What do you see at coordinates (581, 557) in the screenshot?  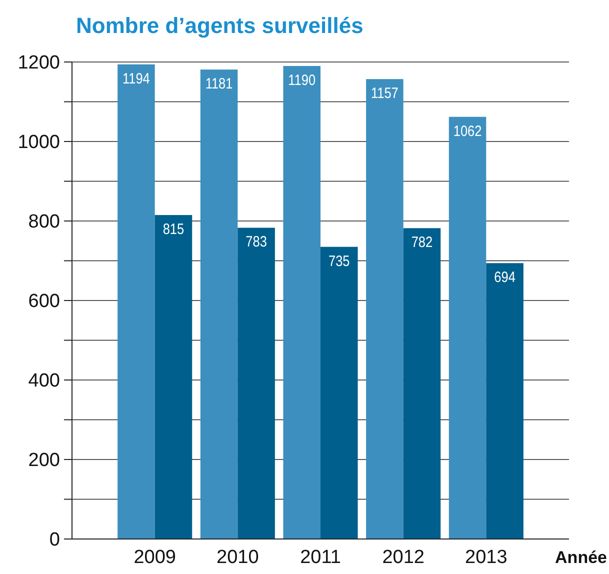 I see `x-axis-title: Année` at bounding box center [581, 557].